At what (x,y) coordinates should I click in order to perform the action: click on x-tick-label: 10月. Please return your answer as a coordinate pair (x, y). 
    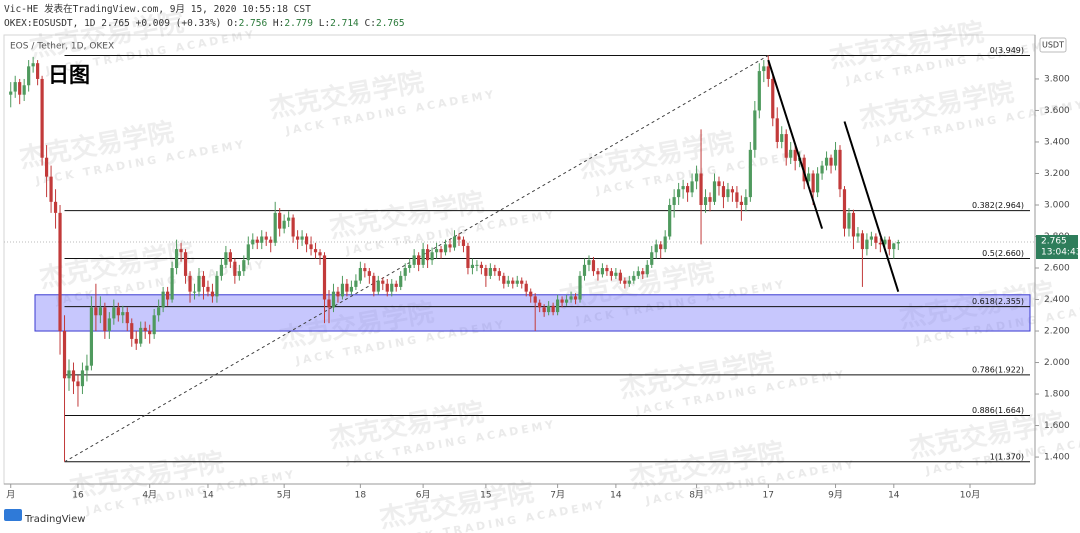
    Looking at the image, I should click on (970, 495).